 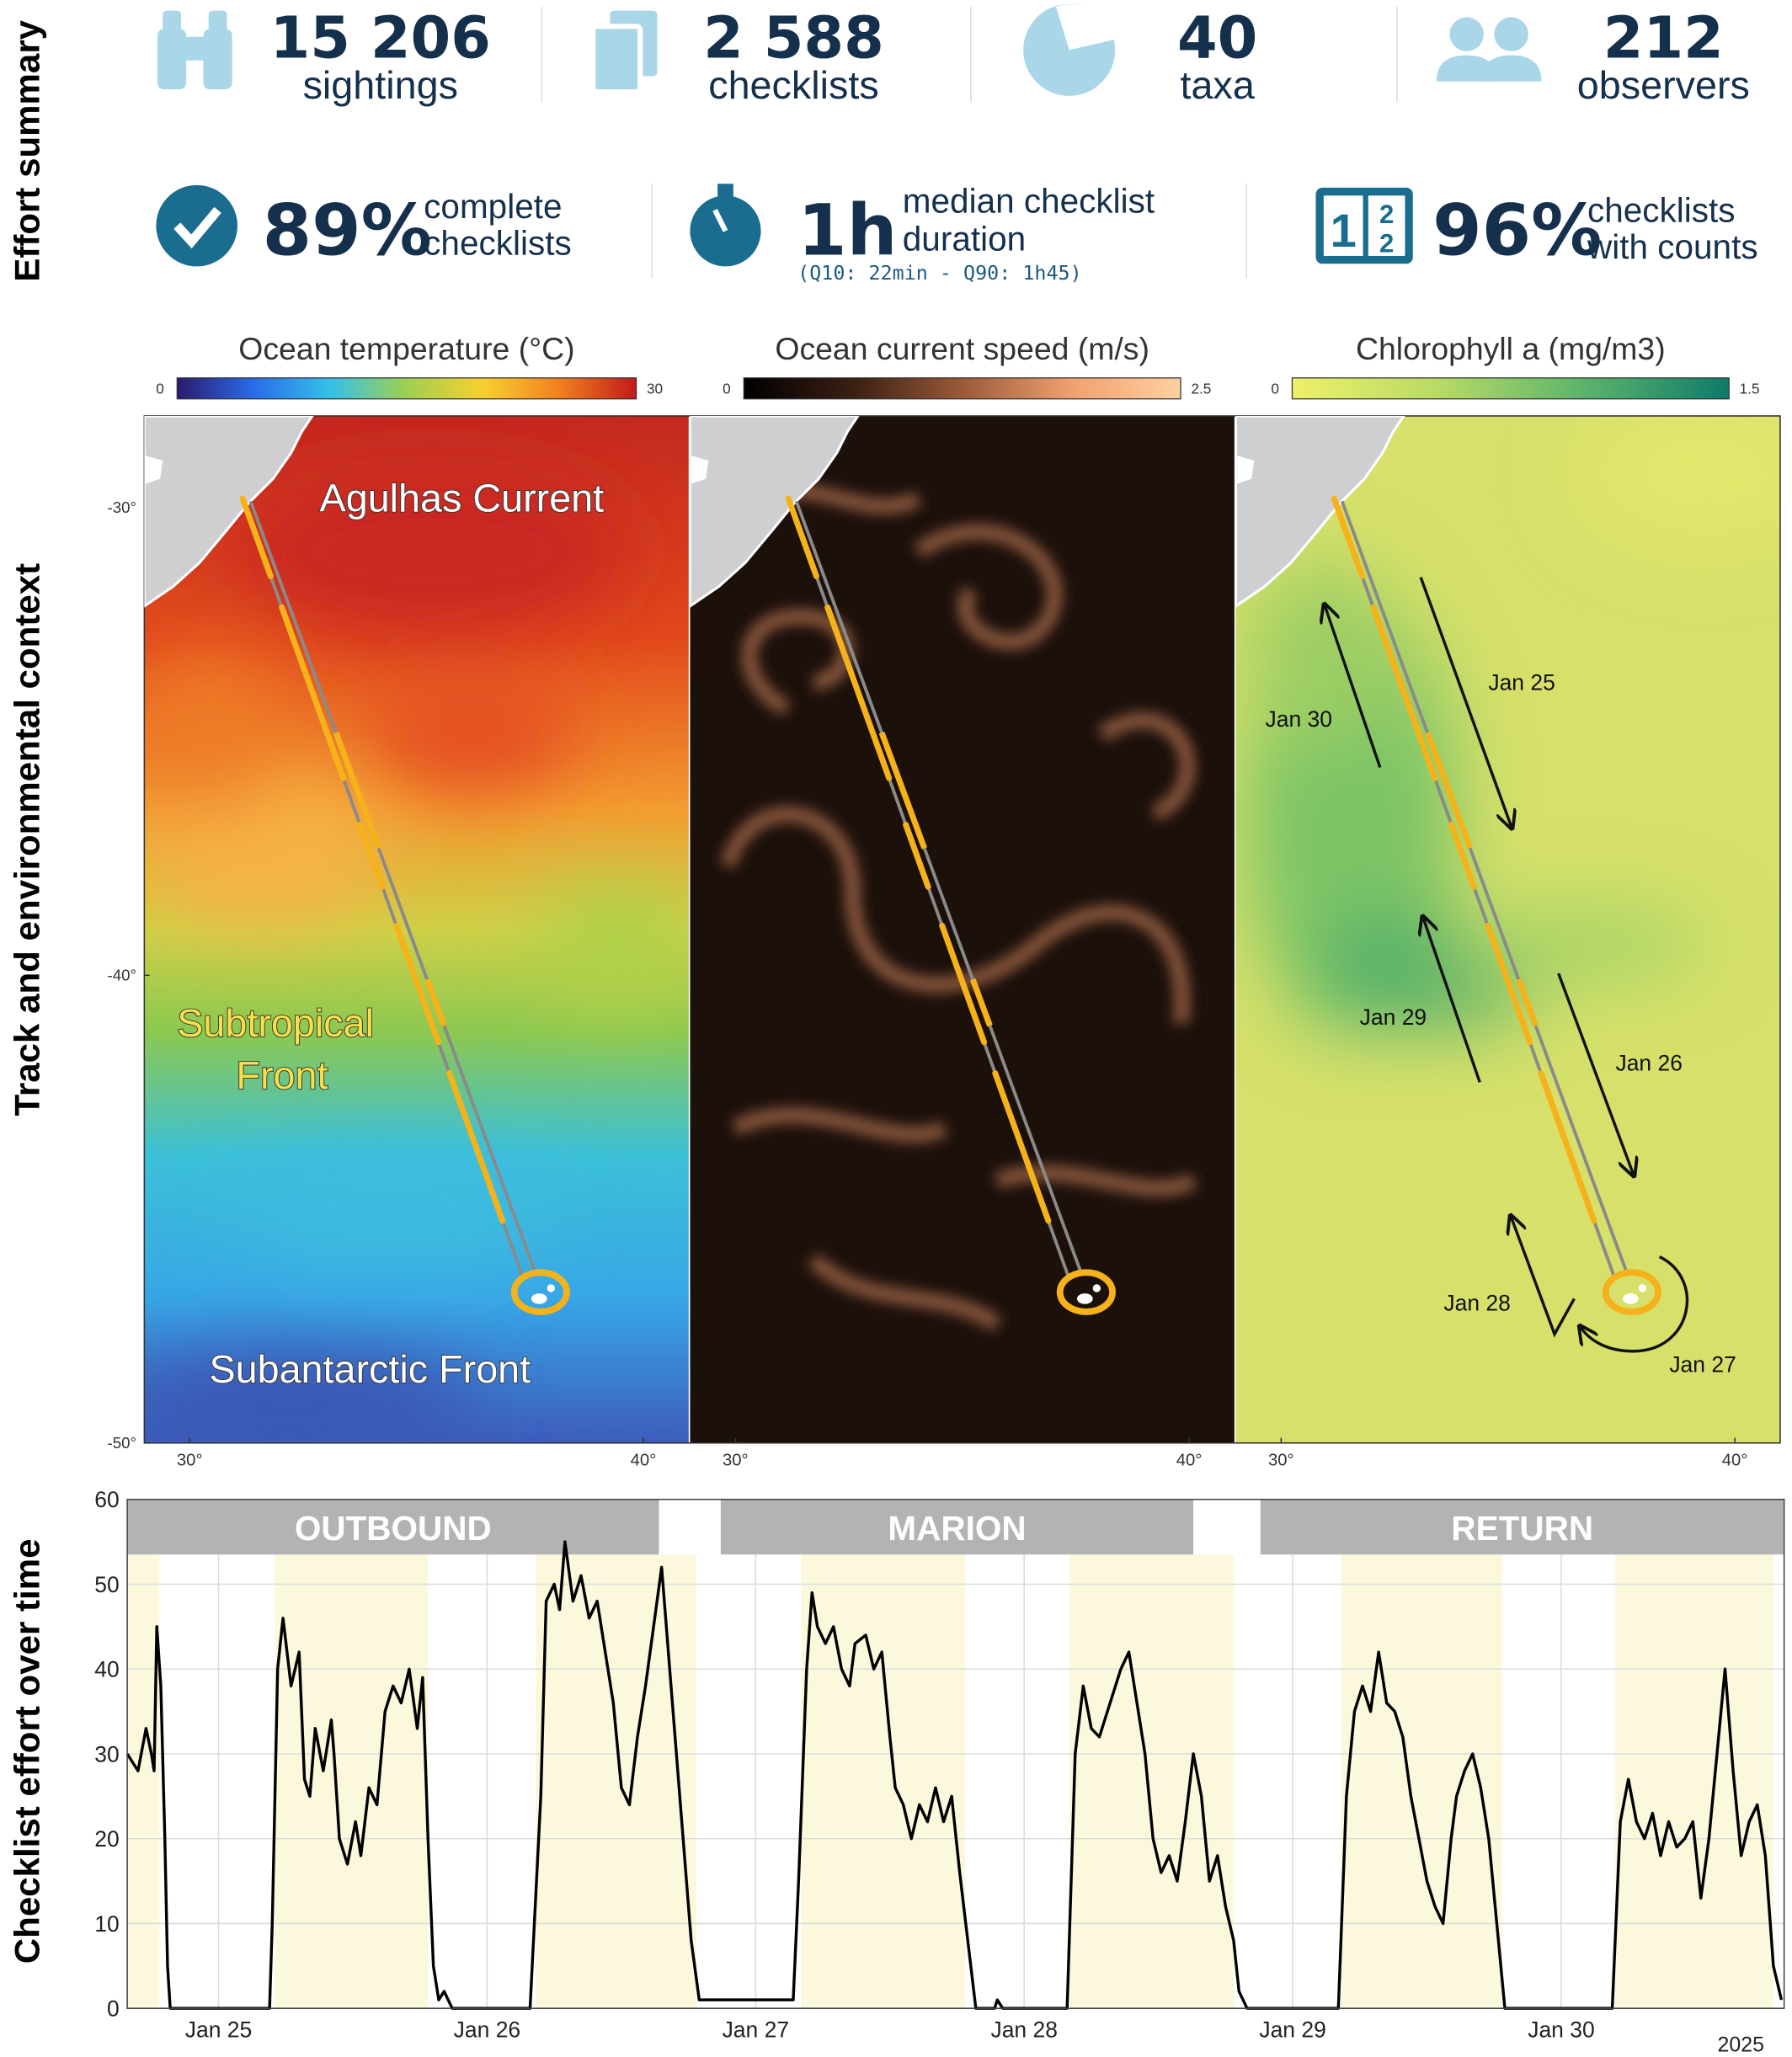 I want to click on stat-value: 40, so click(x=1217, y=38).